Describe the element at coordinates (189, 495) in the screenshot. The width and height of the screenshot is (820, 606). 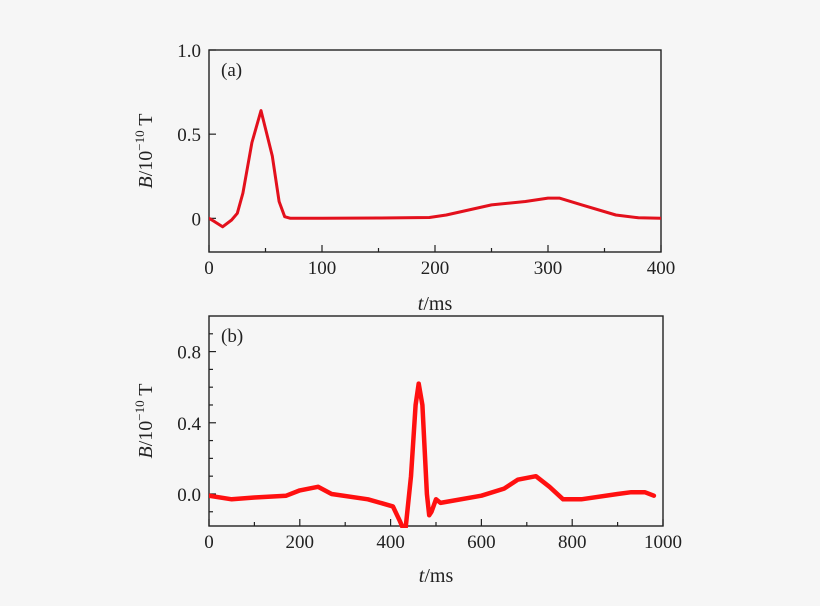
I see `y-tick-label: 0.0` at that location.